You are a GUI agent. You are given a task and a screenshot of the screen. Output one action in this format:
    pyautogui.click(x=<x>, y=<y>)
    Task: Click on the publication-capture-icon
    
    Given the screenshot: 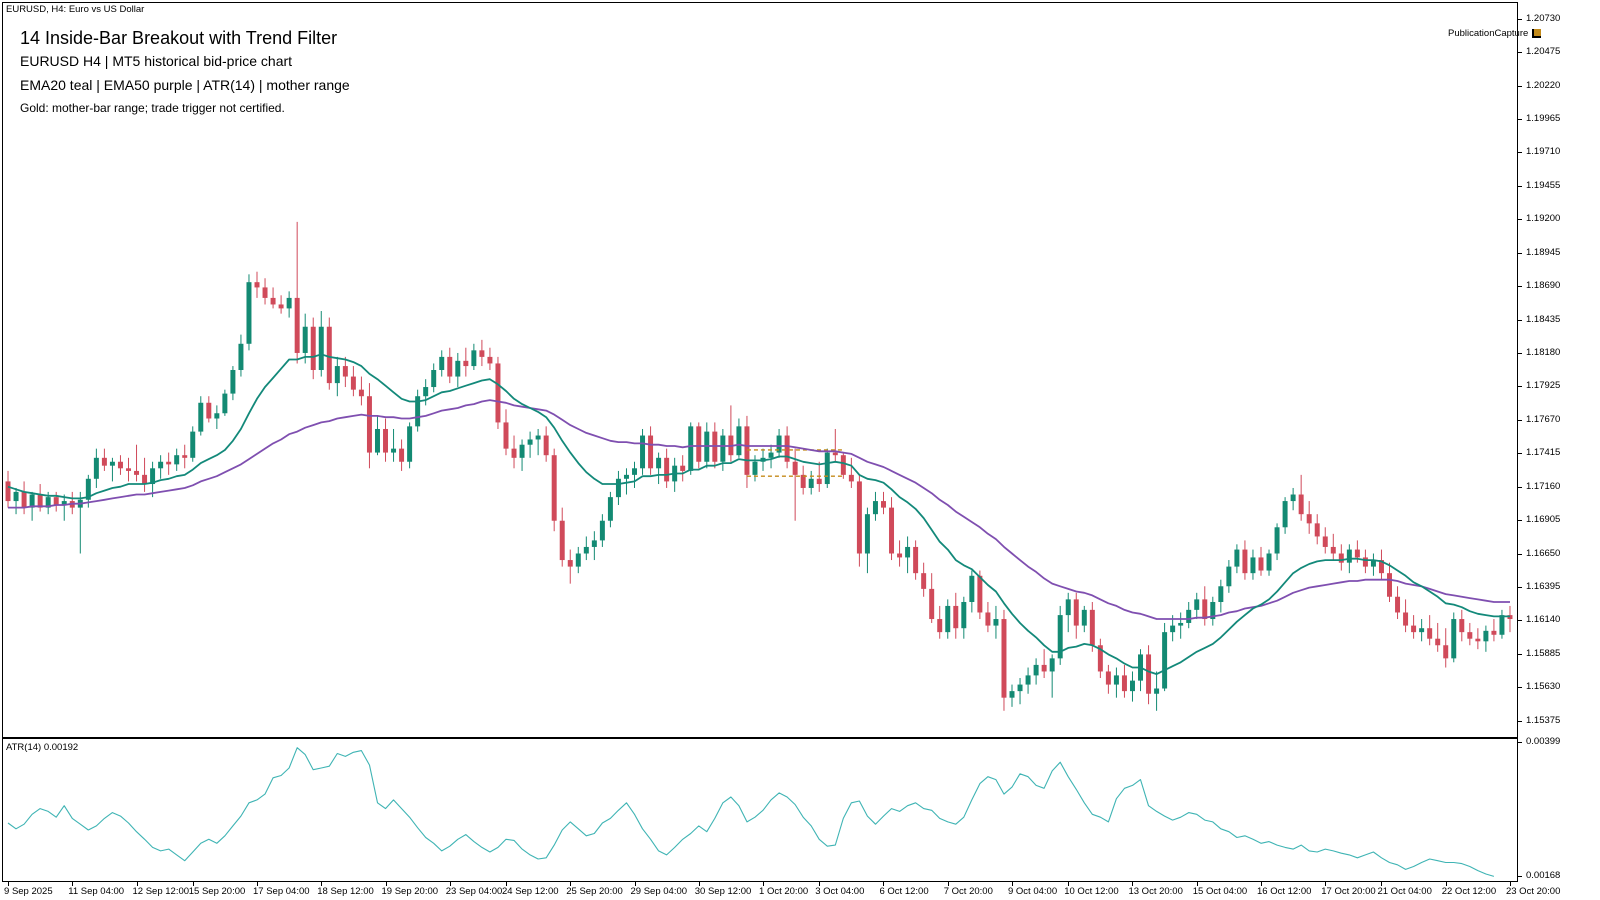 What is the action you would take?
    pyautogui.click(x=1537, y=33)
    